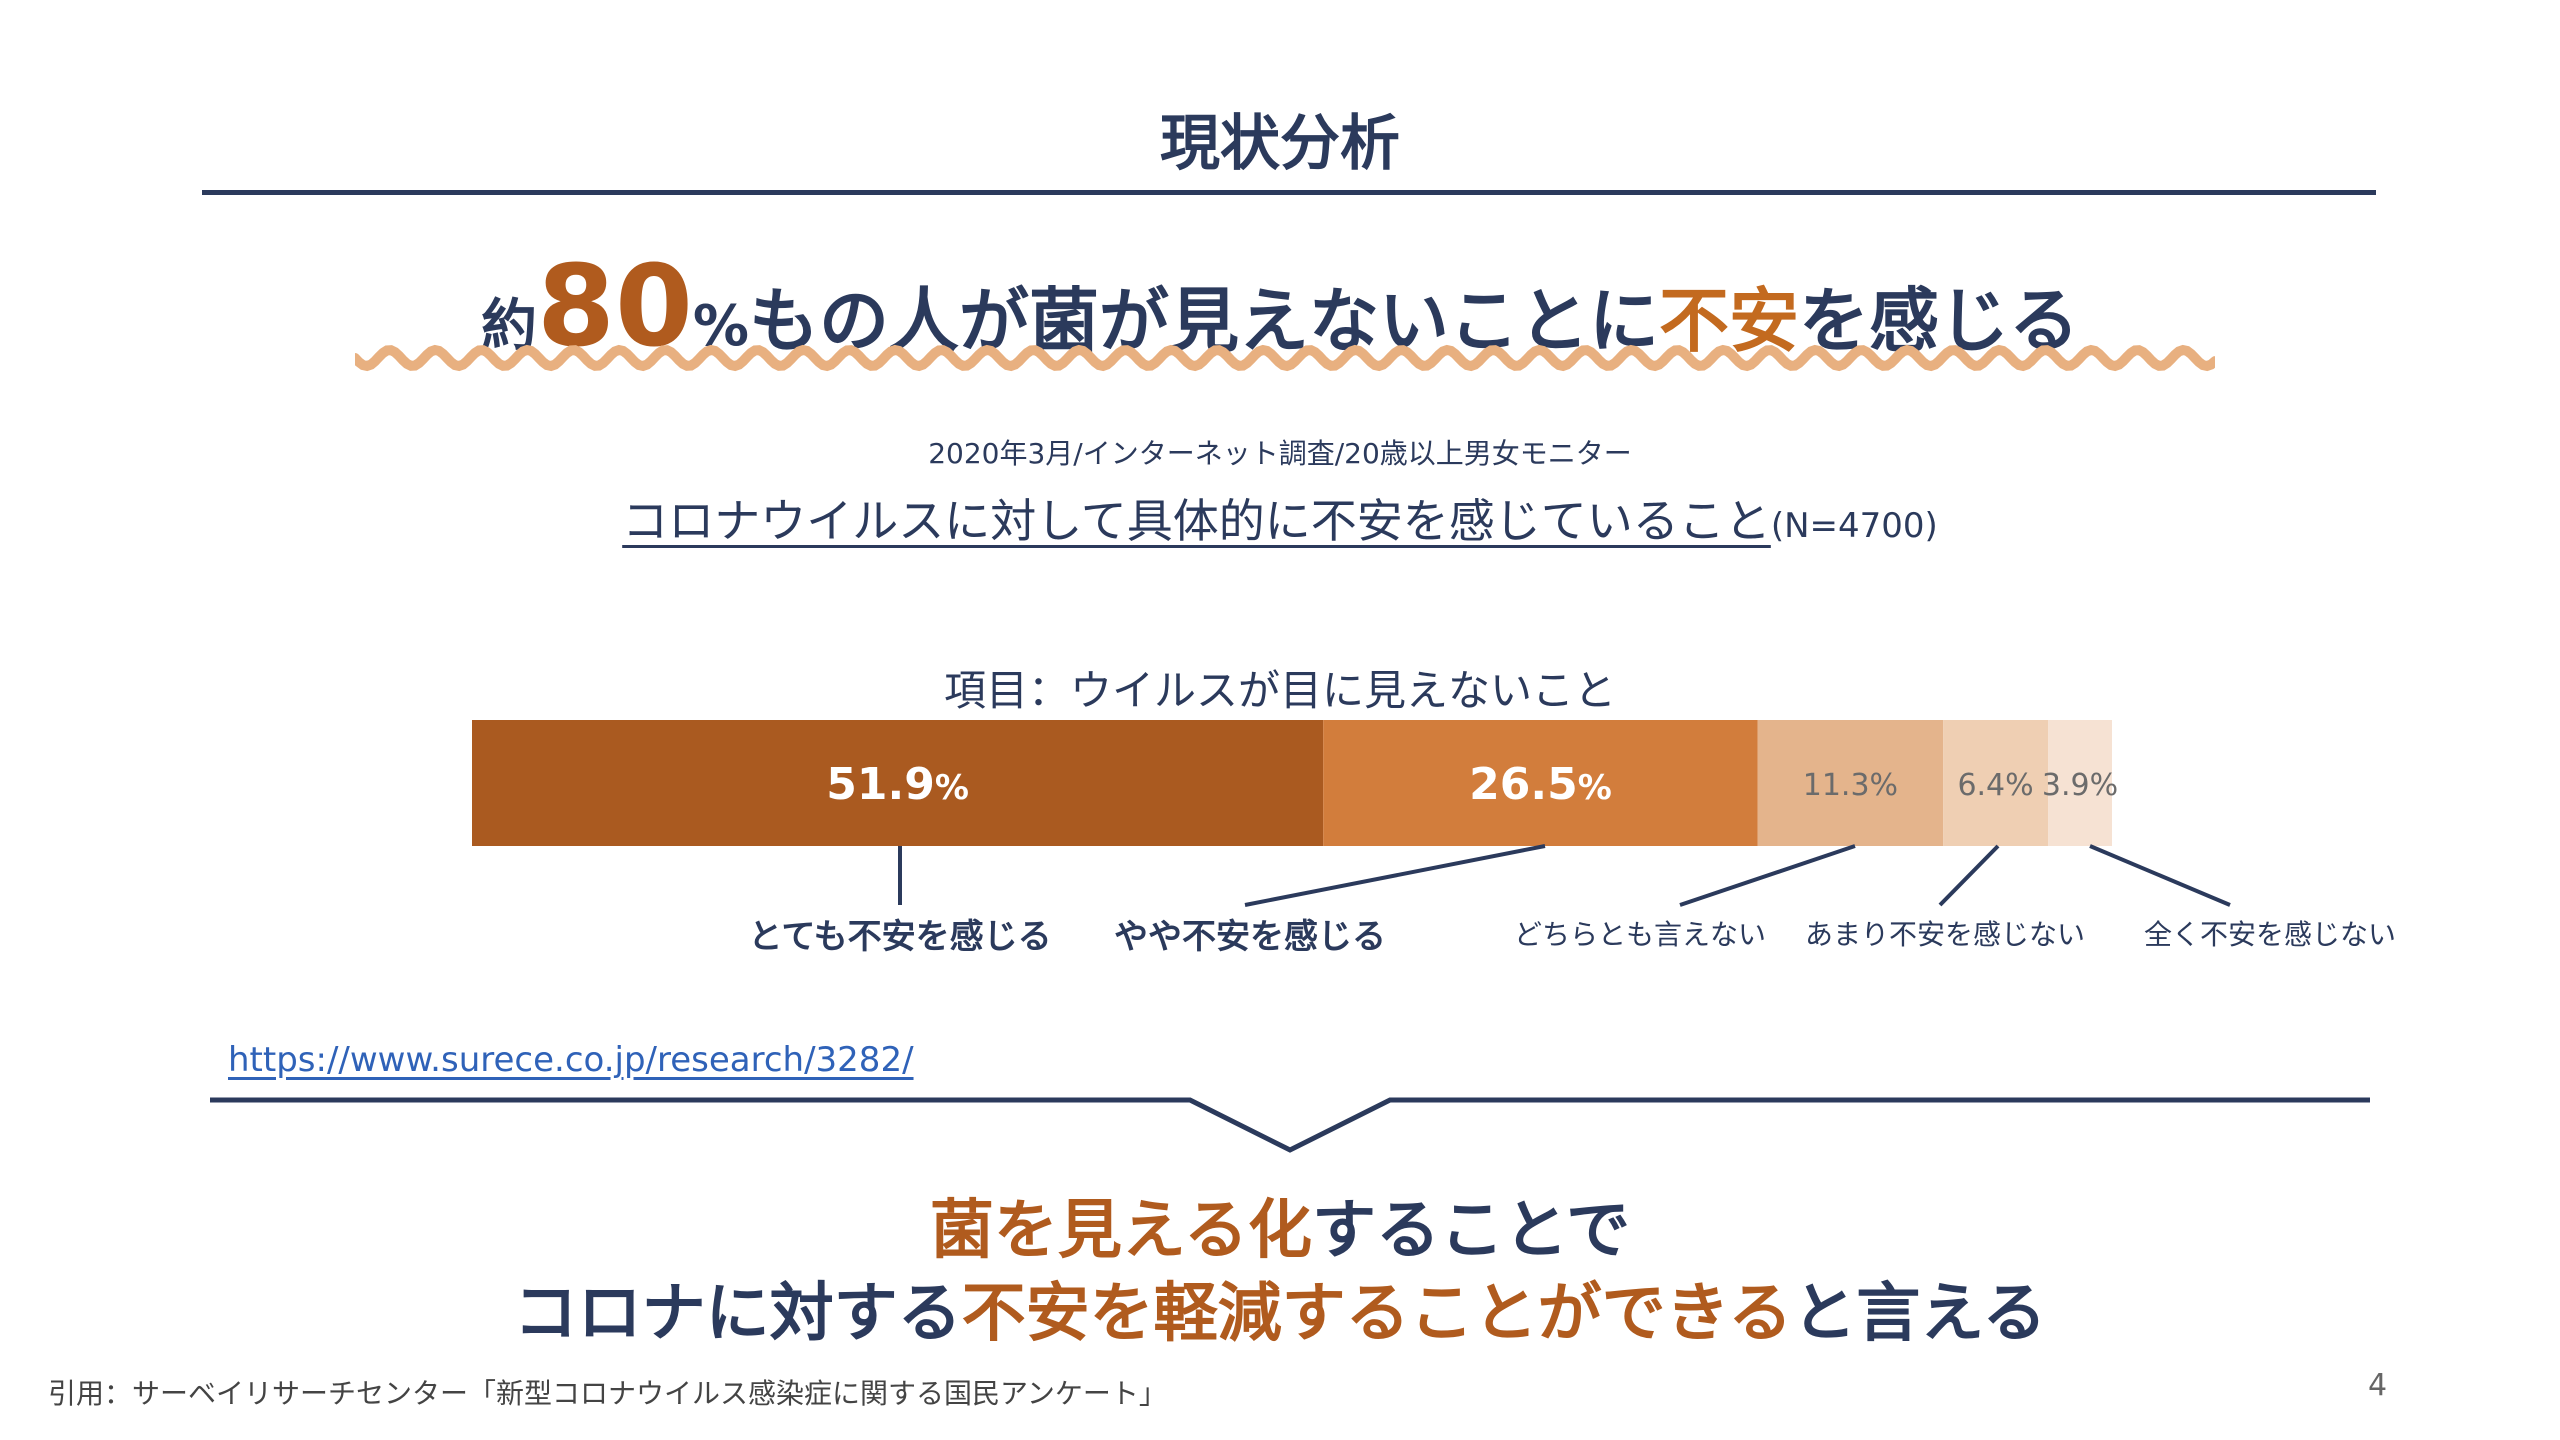 The image size is (2560, 1440). Describe the element at coordinates (1280, 453) in the screenshot. I see `survey-meta: 2020年3月/インターネット調査/20歳以上男女モニター` at that location.